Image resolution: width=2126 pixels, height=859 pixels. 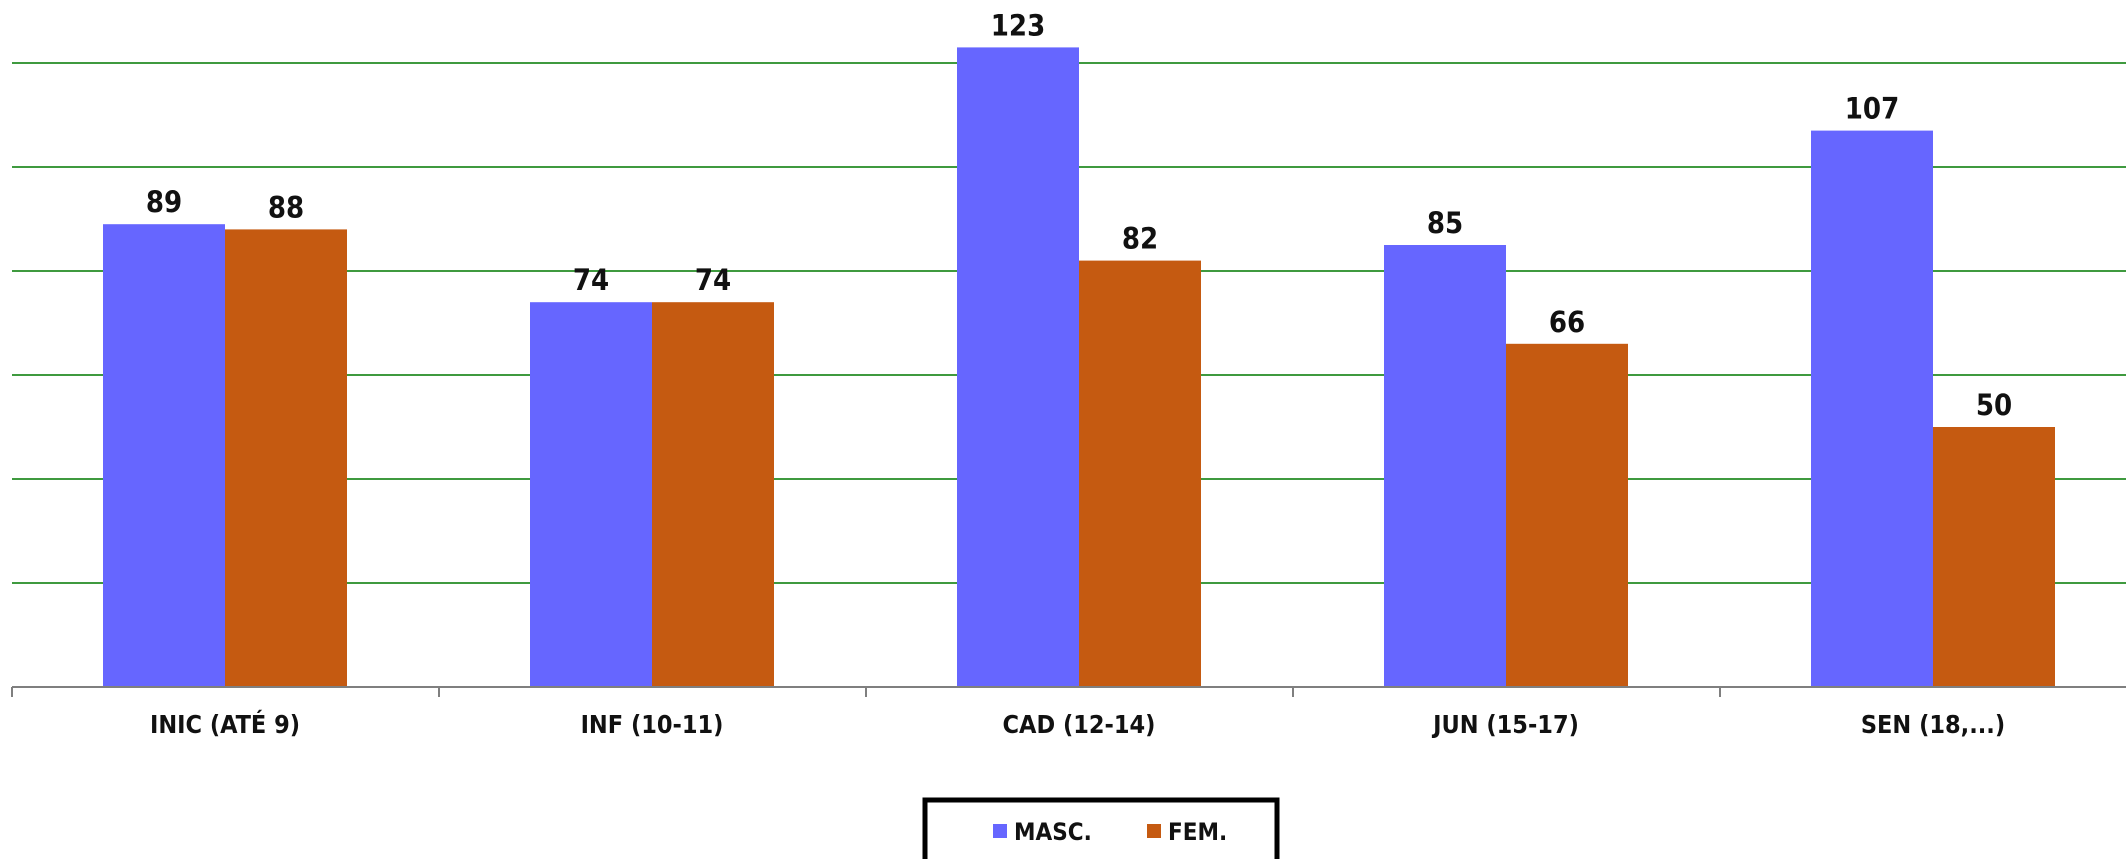 What do you see at coordinates (164, 202) in the screenshot?
I see `data-label: 89` at bounding box center [164, 202].